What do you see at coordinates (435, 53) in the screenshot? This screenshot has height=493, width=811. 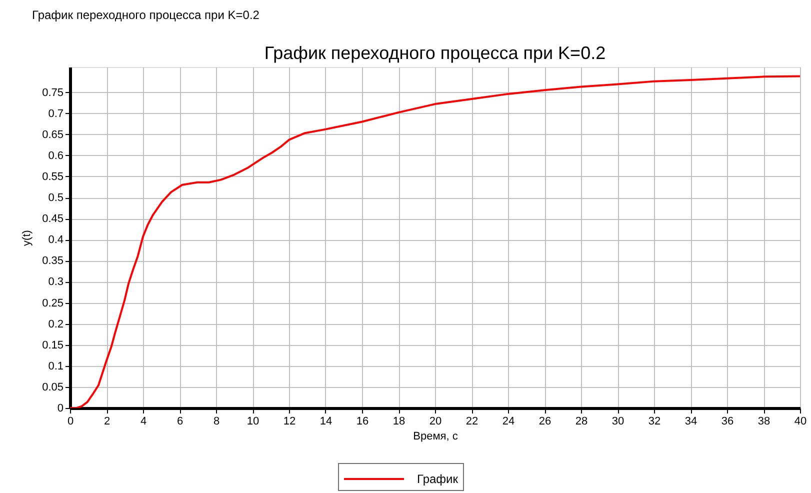 I see `chart-title: График переходного процесса при K=0.2` at bounding box center [435, 53].